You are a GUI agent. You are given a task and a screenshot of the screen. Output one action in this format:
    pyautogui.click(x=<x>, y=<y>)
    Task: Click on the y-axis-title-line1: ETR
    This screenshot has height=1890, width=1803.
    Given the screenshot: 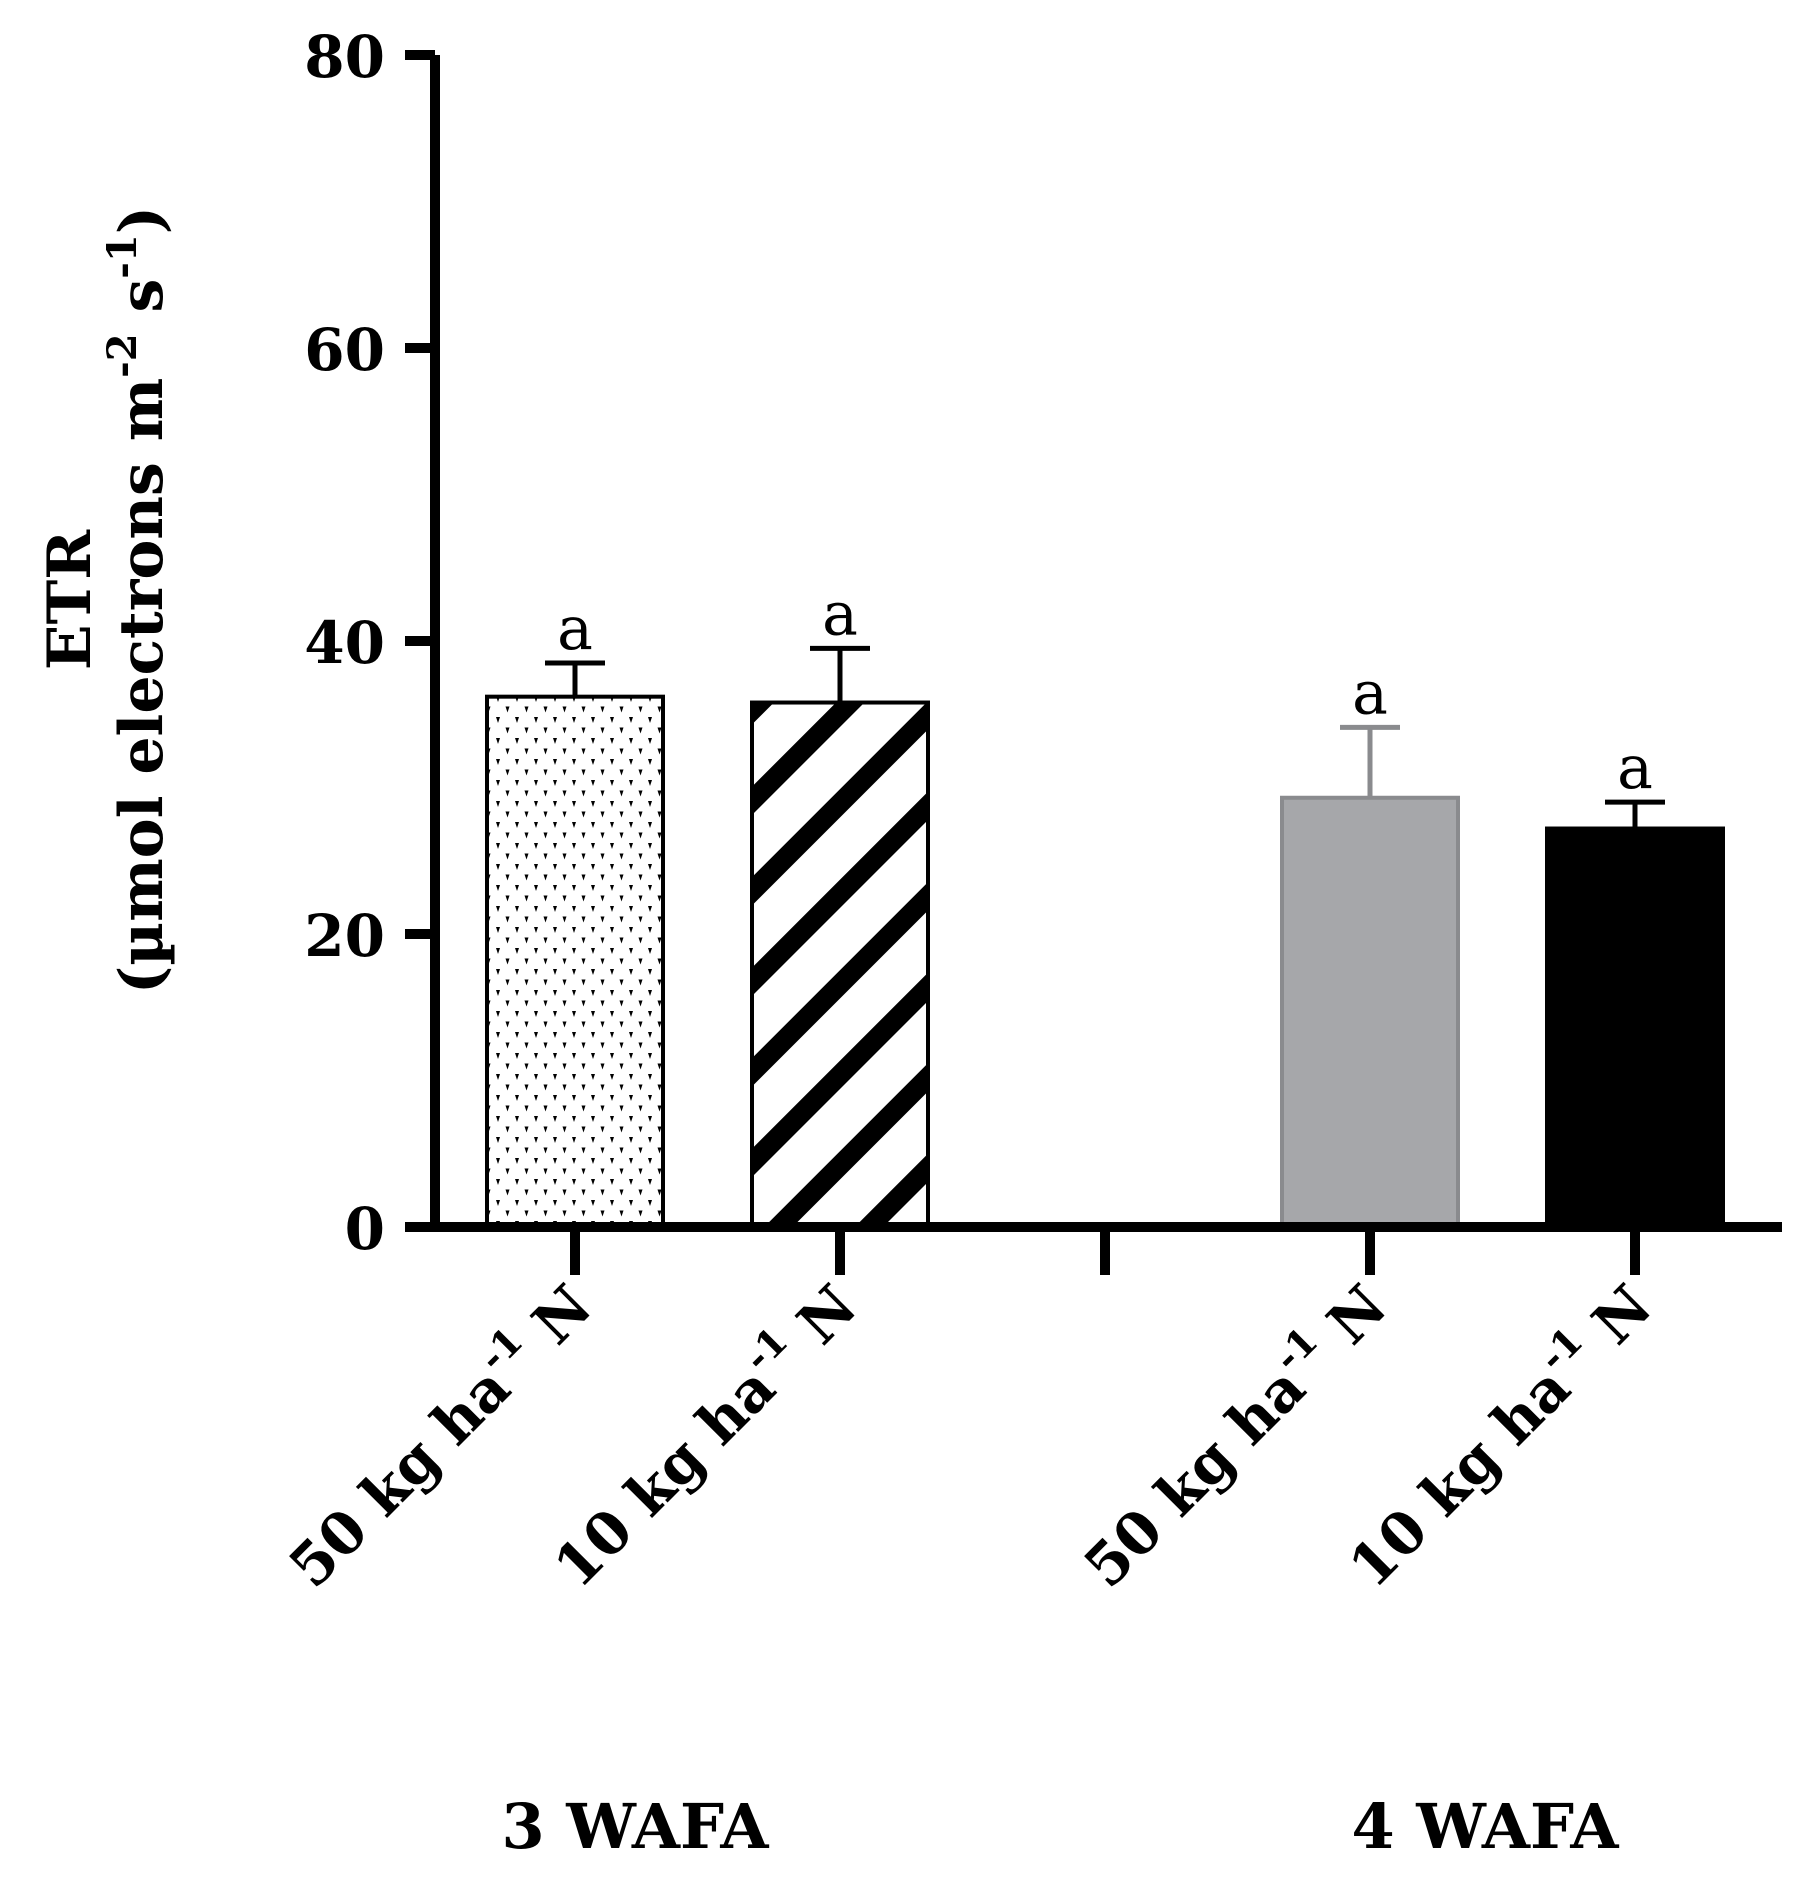 What is the action you would take?
    pyautogui.click(x=70, y=599)
    